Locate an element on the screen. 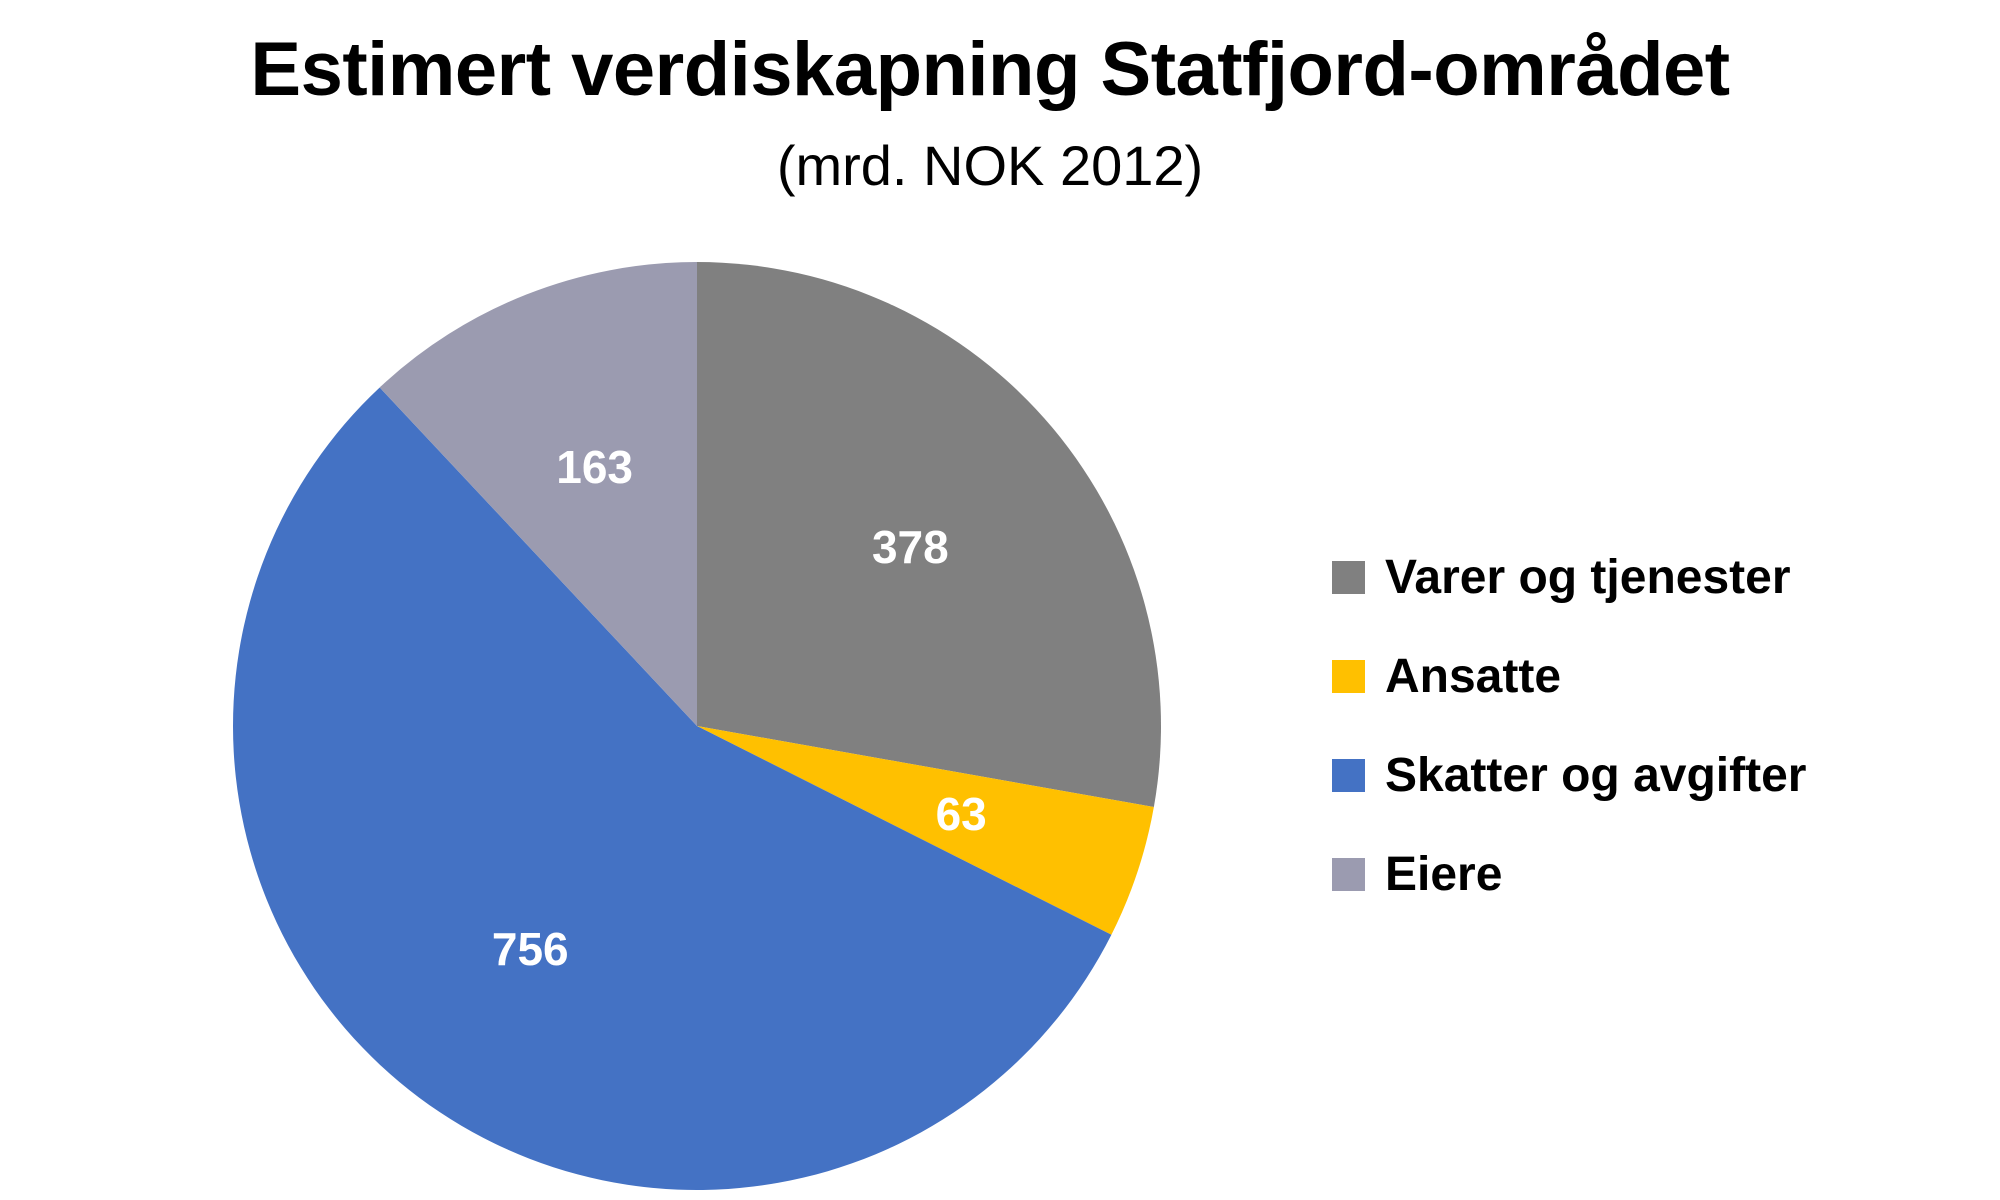  data-label-skatter-og-avgifter: 756 is located at coordinates (530, 949).